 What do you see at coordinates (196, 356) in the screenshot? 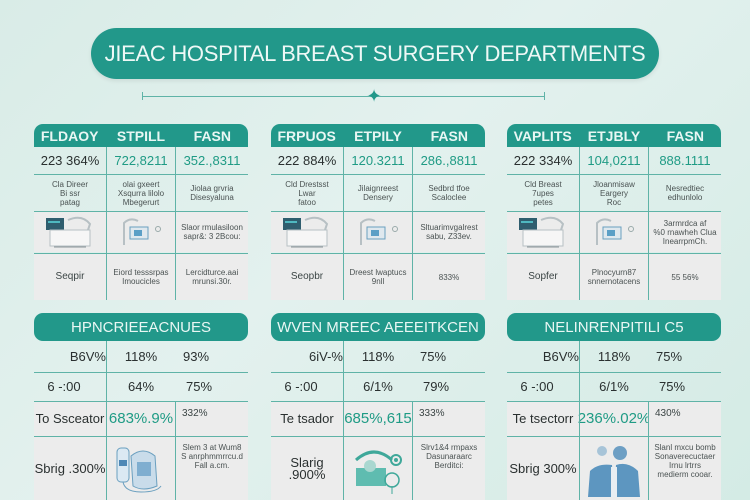
I see `stat-cell: 93%` at bounding box center [196, 356].